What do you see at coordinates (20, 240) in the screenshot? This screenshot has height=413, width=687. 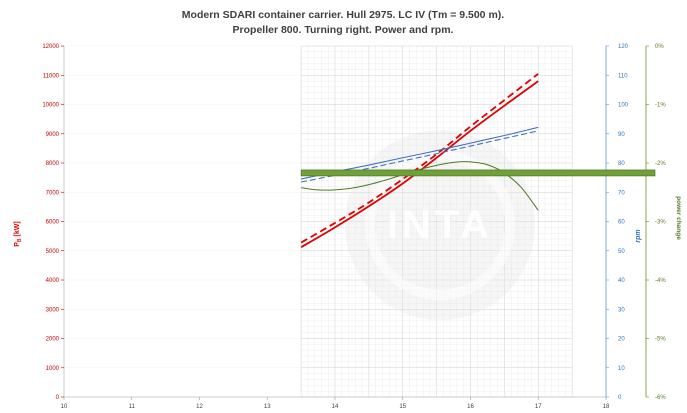 I see `power-label-sub: B` at bounding box center [20, 240].